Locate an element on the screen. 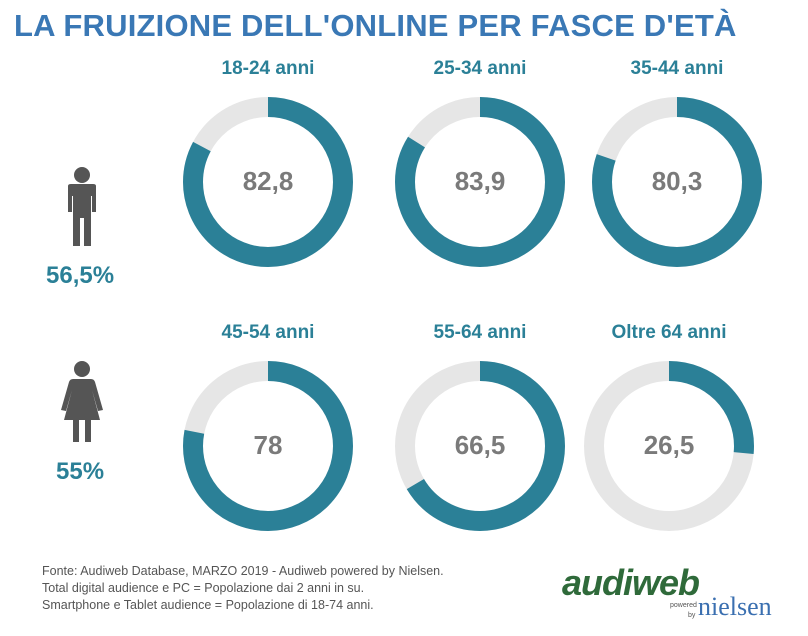 The image size is (808, 636). age-group-label: Oltre 64 anni is located at coordinates (669, 332).